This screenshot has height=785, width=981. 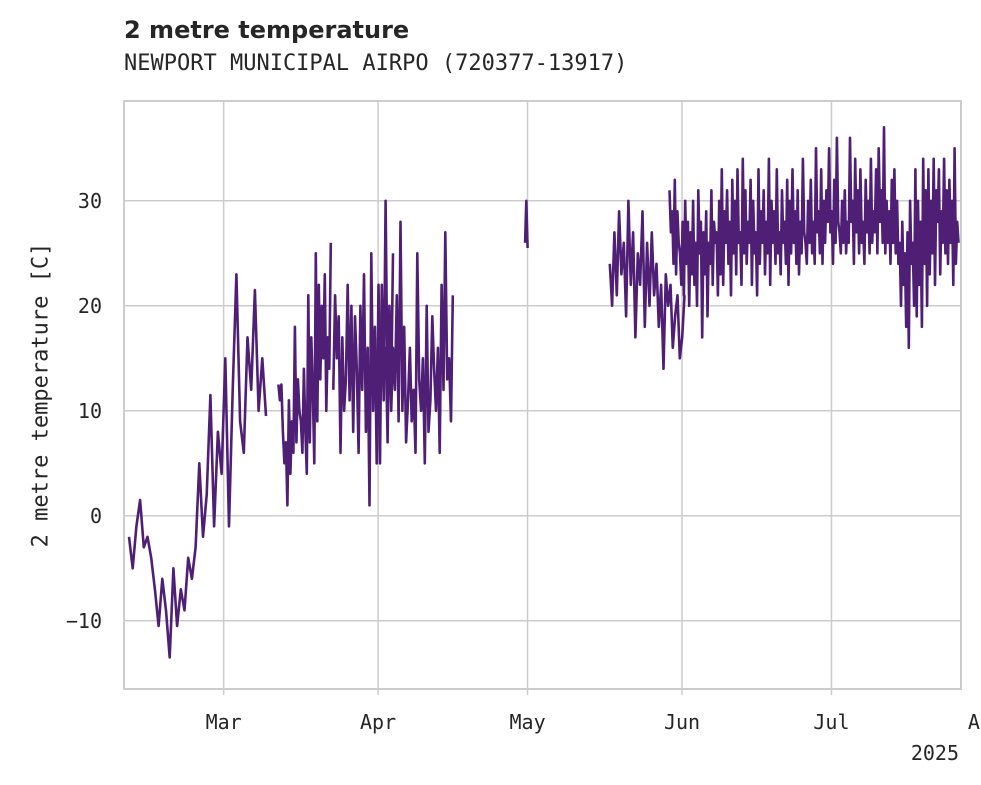 What do you see at coordinates (224, 722) in the screenshot?
I see `x-tick-label: Mar` at bounding box center [224, 722].